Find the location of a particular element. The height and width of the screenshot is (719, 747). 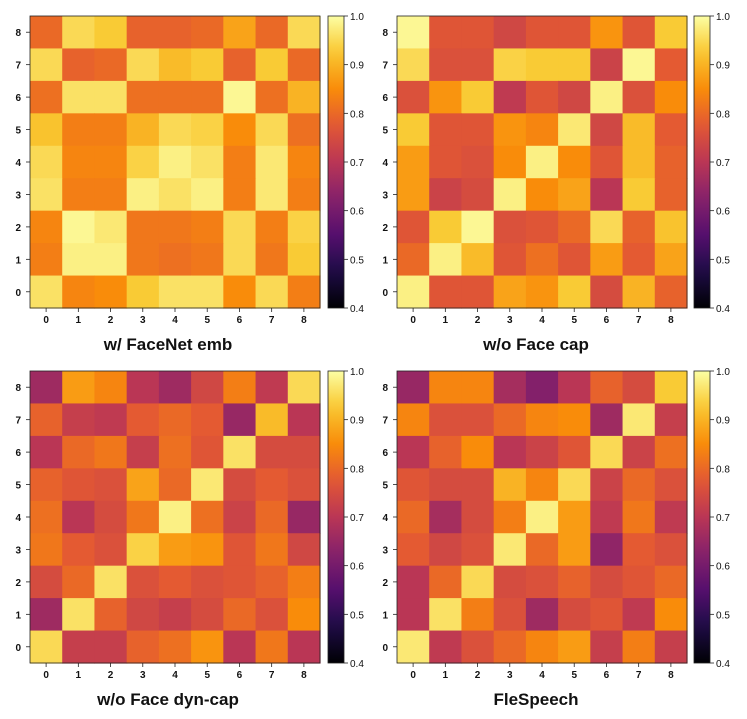

colorbar is located at coordinates (336, 162).